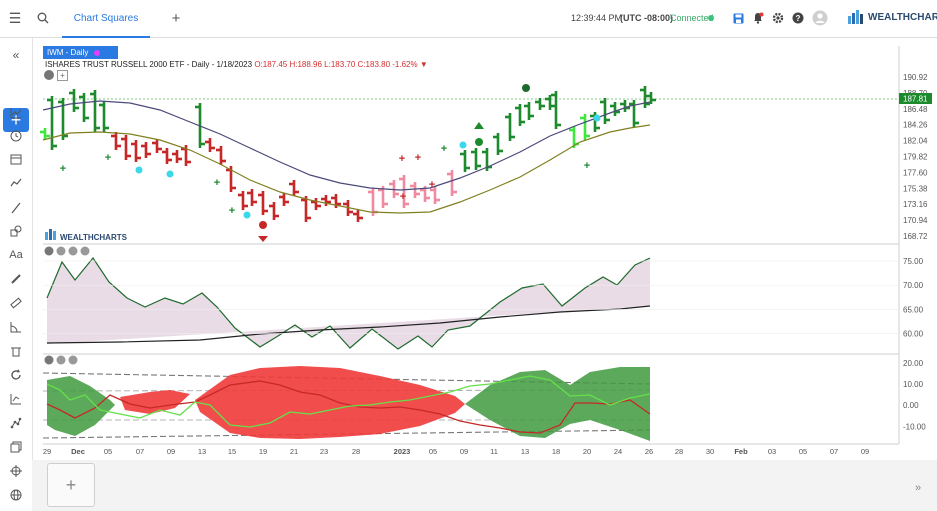 The image size is (937, 511). What do you see at coordinates (915, 220) in the screenshot?
I see `price-tick-label: 170.94` at bounding box center [915, 220].